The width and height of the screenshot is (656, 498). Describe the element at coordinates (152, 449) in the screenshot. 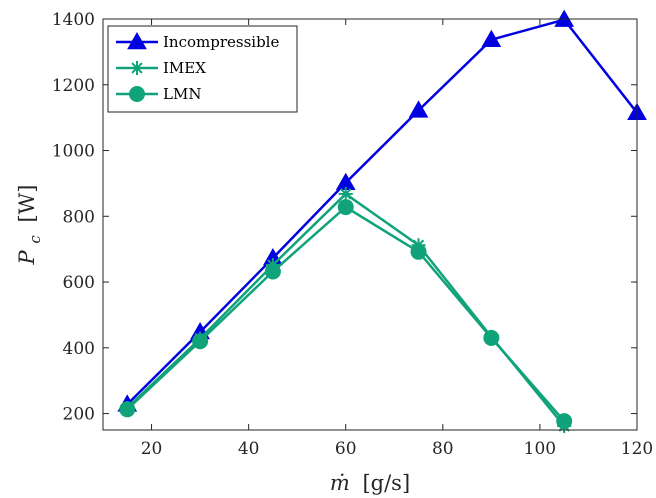

I see `x-tick-label: 20` at that location.